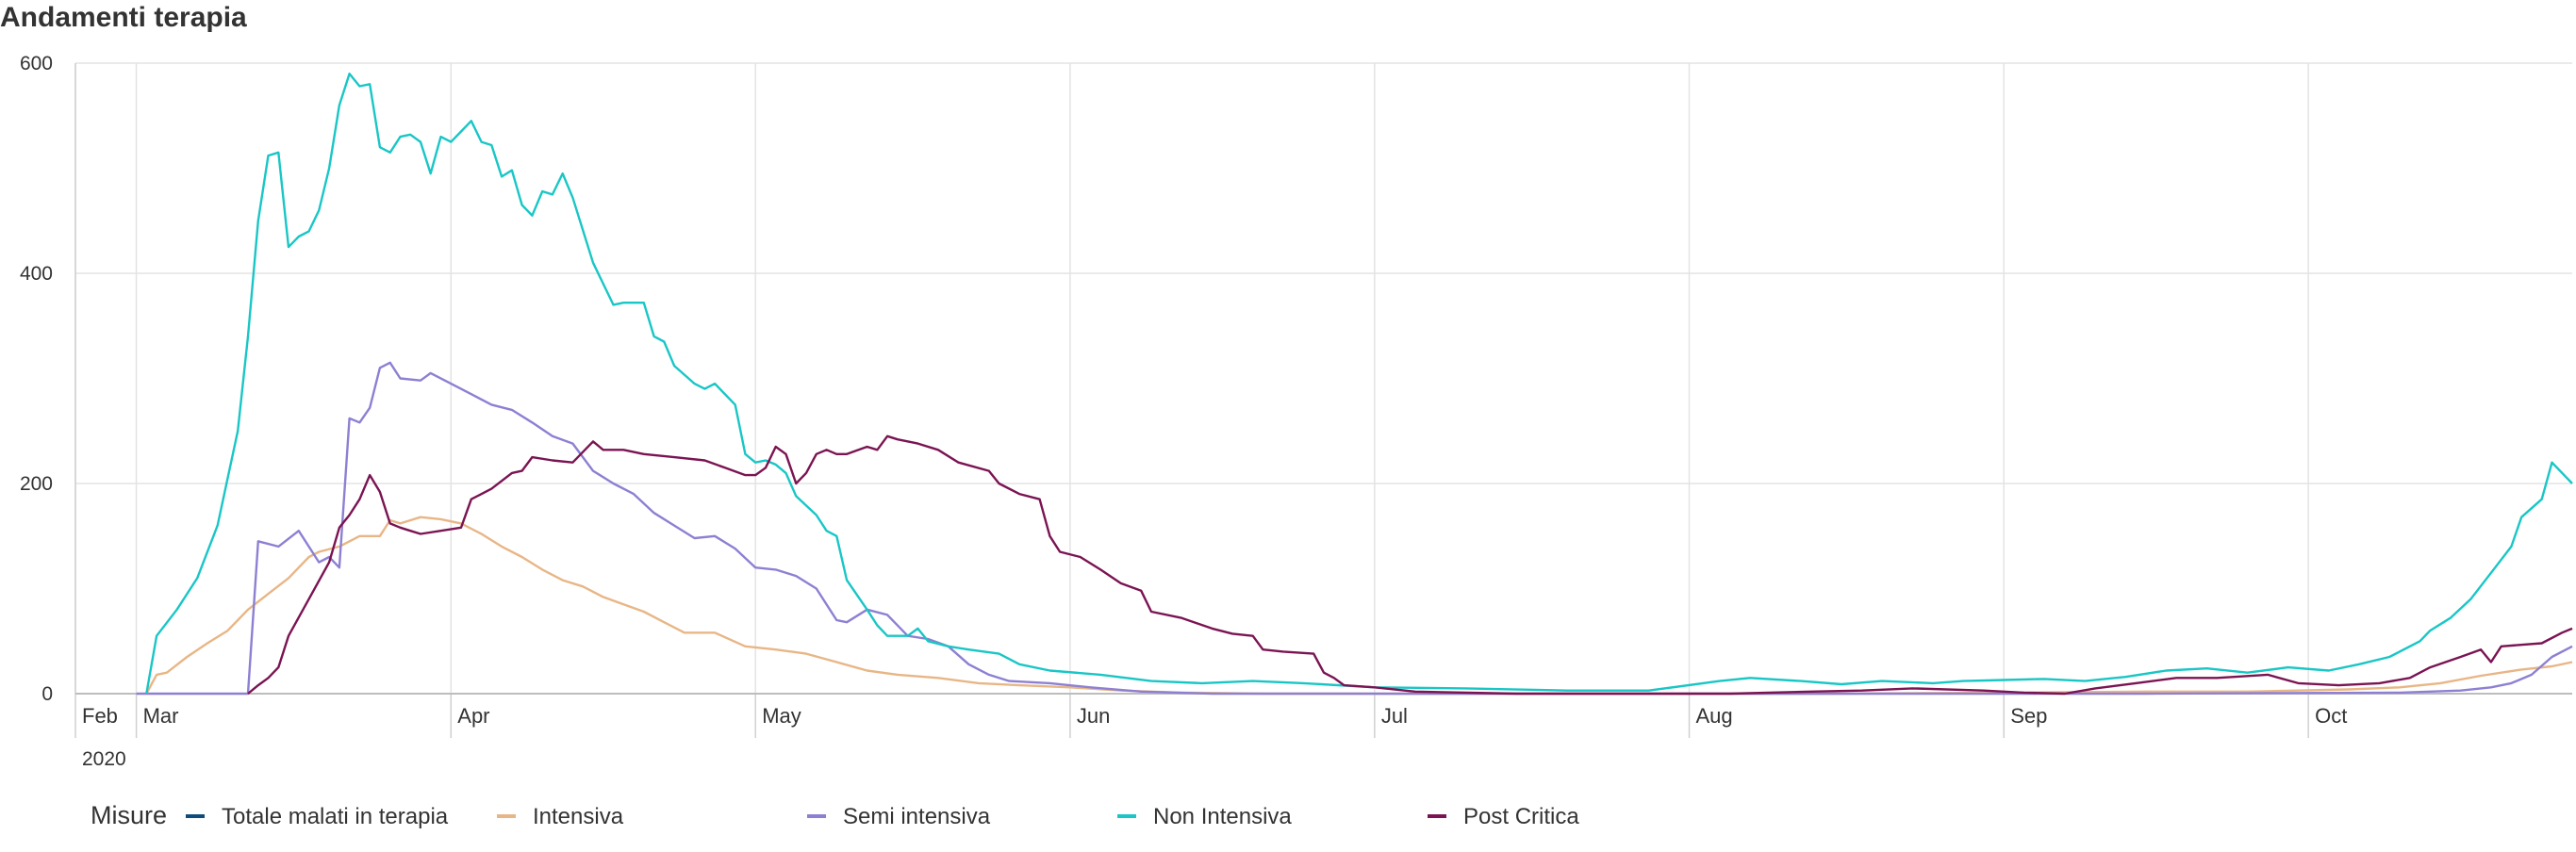 Image resolution: width=2576 pixels, height=852 pixels. I want to click on chart-title: Andamenti terapia, so click(123, 17).